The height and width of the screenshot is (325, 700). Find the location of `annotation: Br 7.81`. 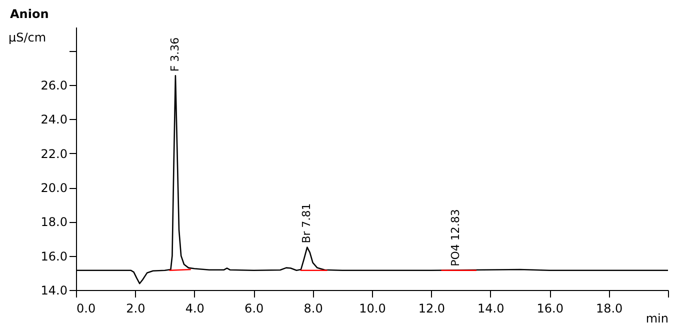

annotation: Br 7.81 is located at coordinates (307, 223).